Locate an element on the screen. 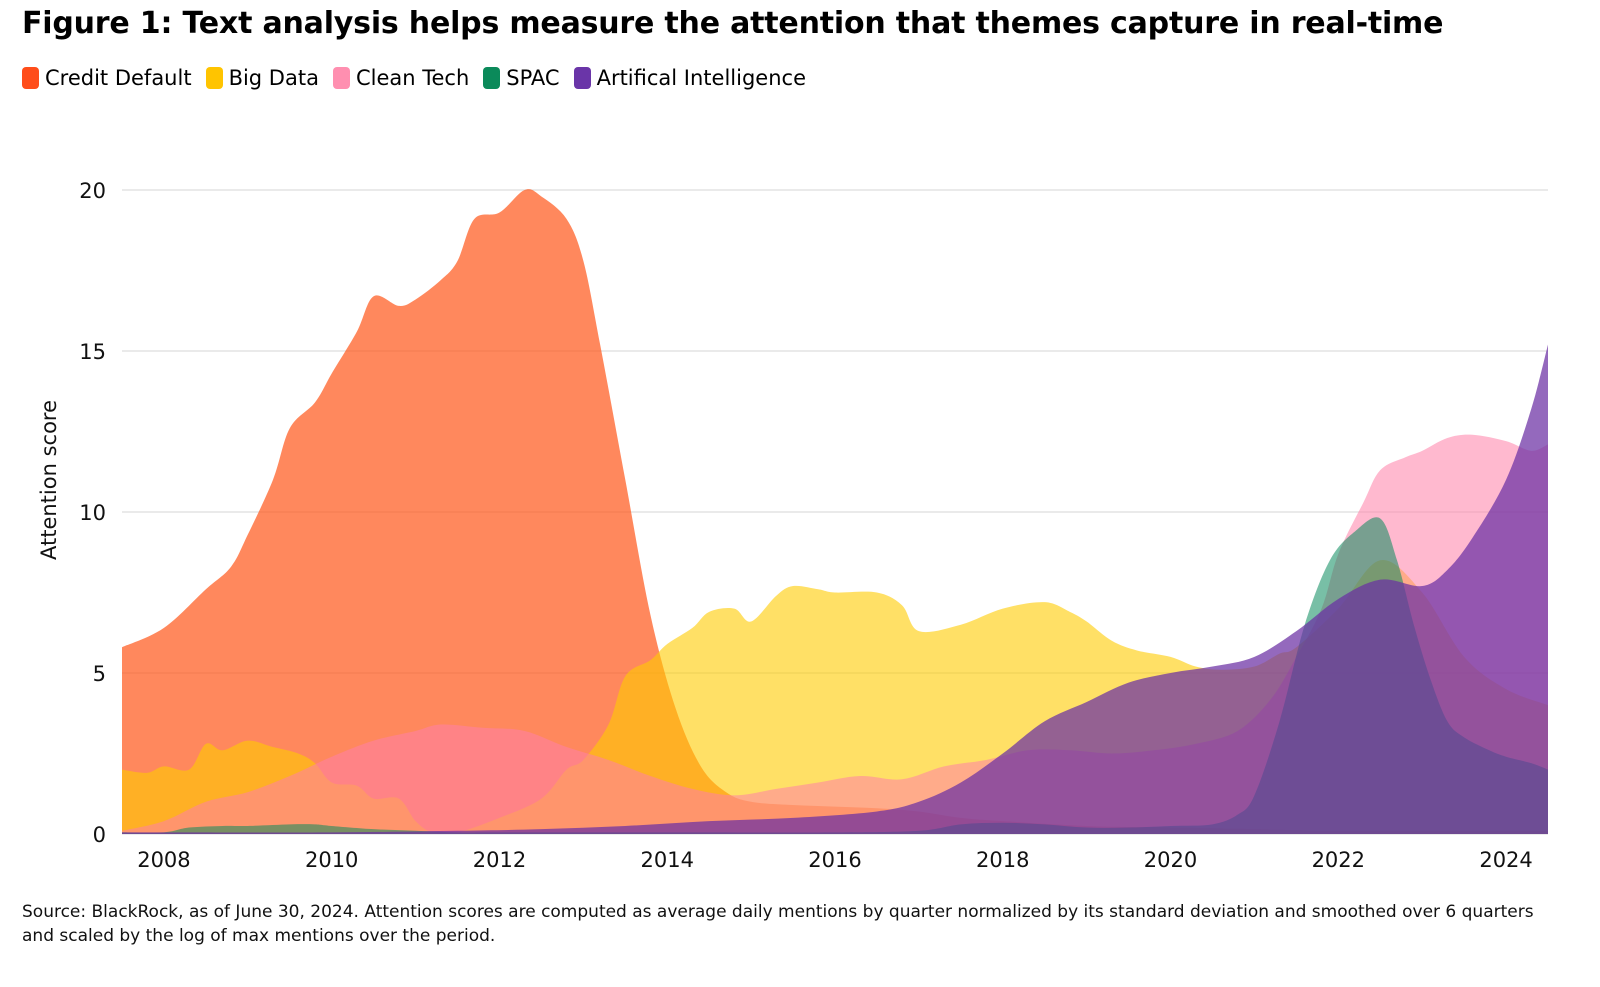 This screenshot has width=1600, height=987. legend-item-spac: SPAC is located at coordinates (521, 78).